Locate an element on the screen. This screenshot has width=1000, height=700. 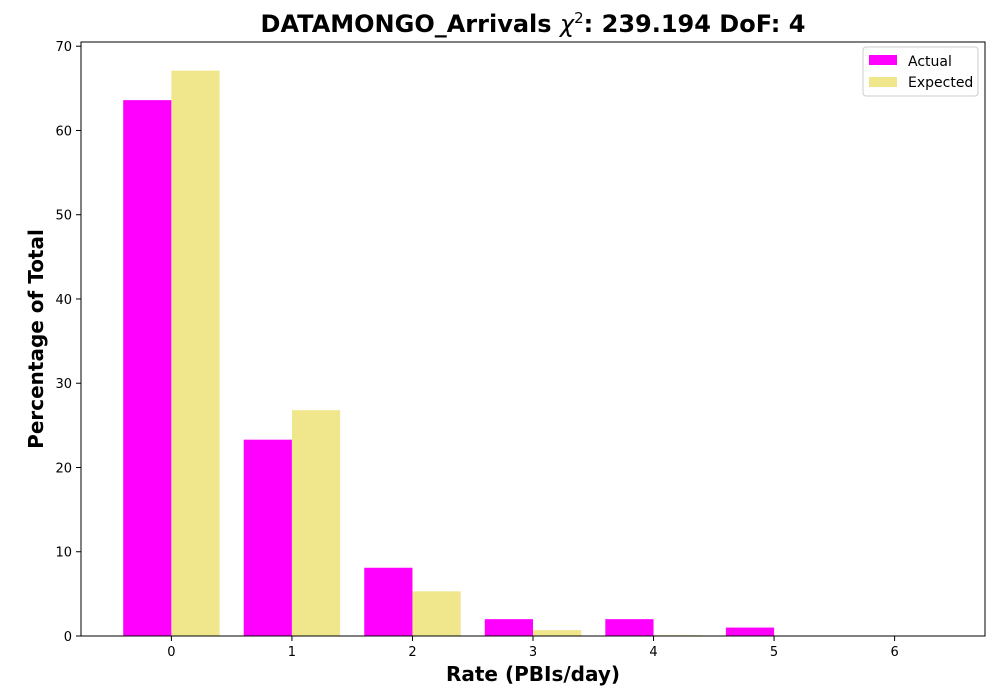
y-tick-label: 10 is located at coordinates (63, 553).